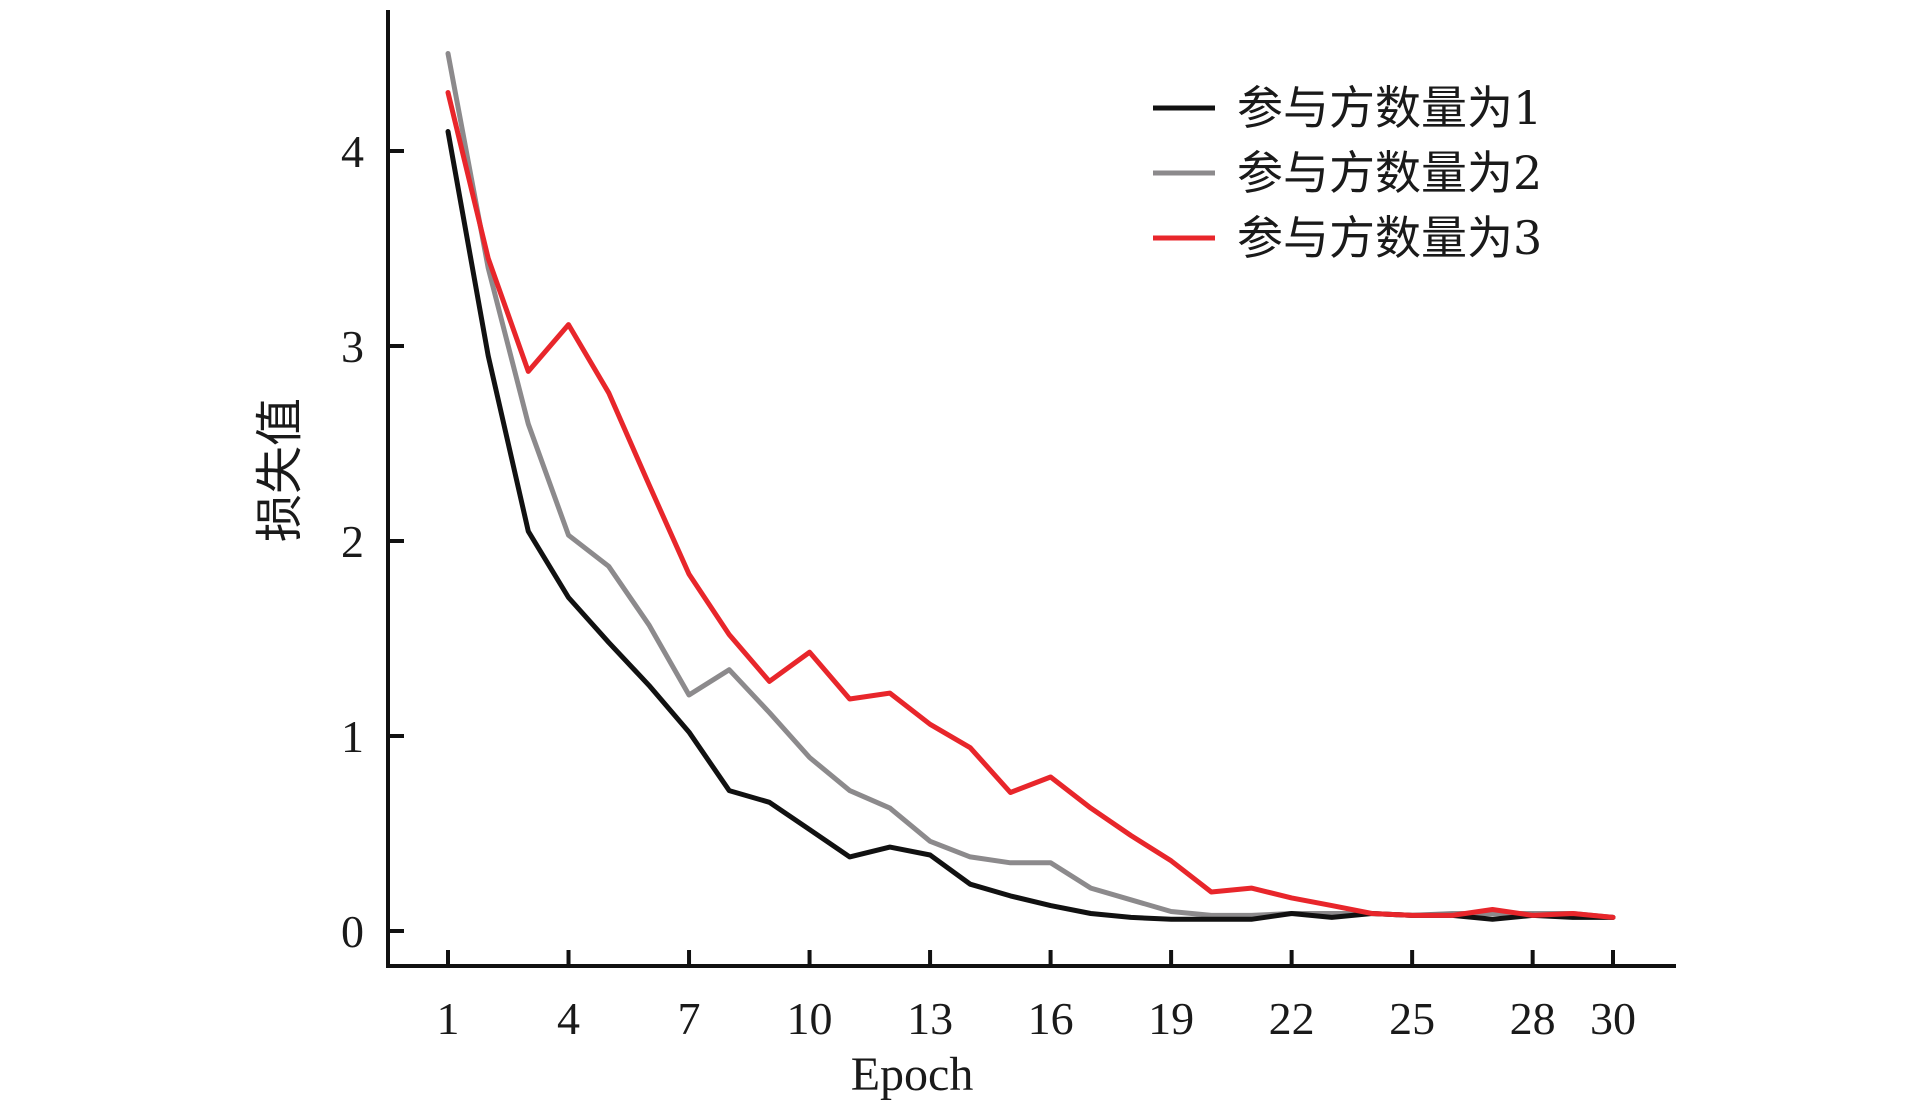 Image resolution: width=1913 pixels, height=1110 pixels. What do you see at coordinates (352, 346) in the screenshot?
I see `y-tick-label: 3` at bounding box center [352, 346].